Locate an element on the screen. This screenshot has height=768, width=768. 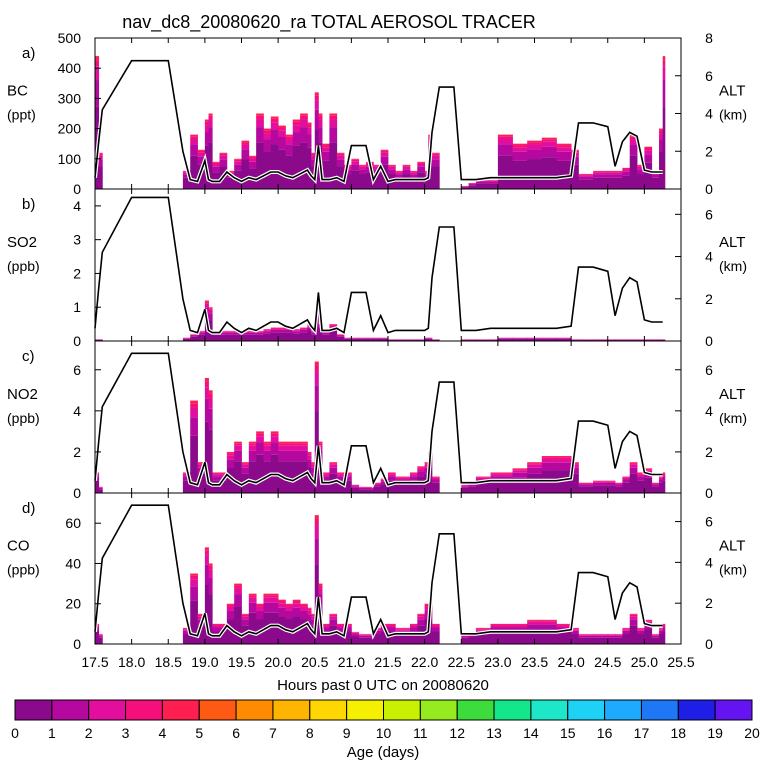
alt-tick-label: 2 is located at coordinates (709, 151).